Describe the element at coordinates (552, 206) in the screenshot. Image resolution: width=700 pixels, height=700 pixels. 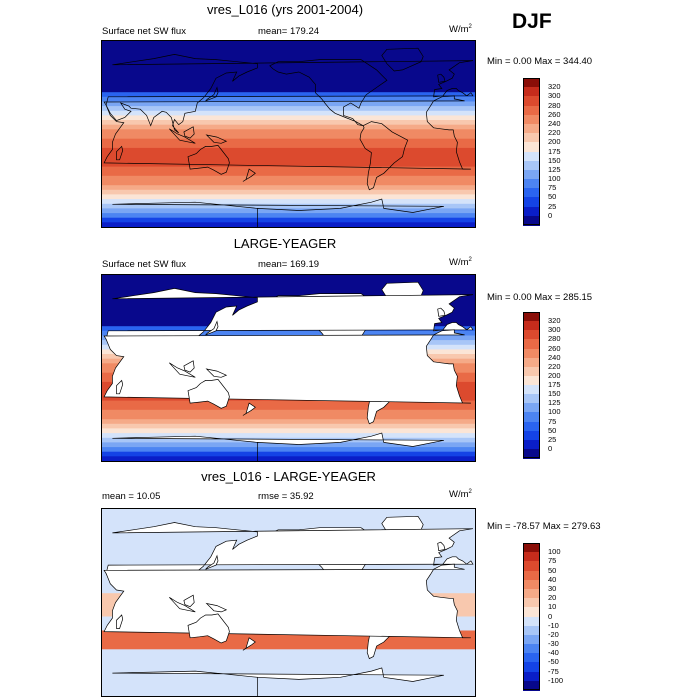
I see `colorbar-tick-label: 25` at that location.